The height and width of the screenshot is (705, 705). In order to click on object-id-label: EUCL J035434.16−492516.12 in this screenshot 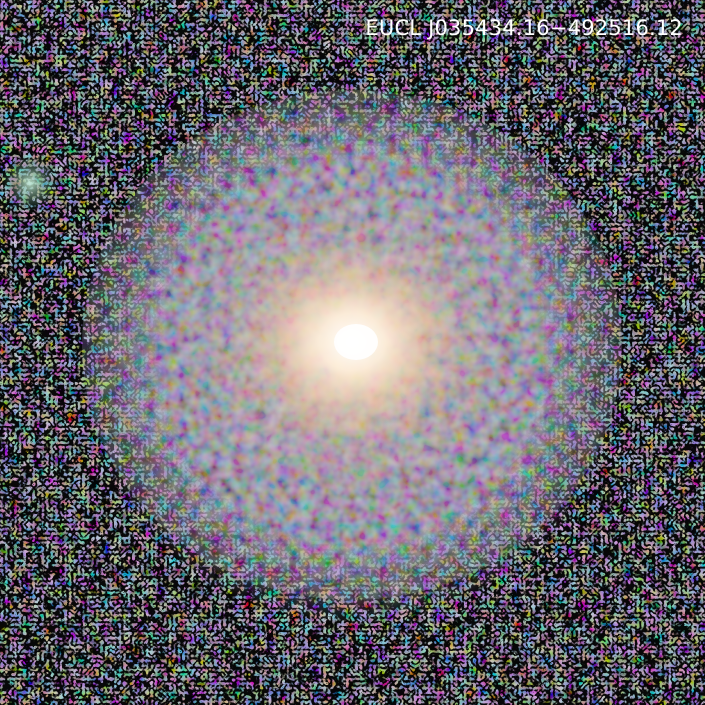, I will do `click(524, 28)`.